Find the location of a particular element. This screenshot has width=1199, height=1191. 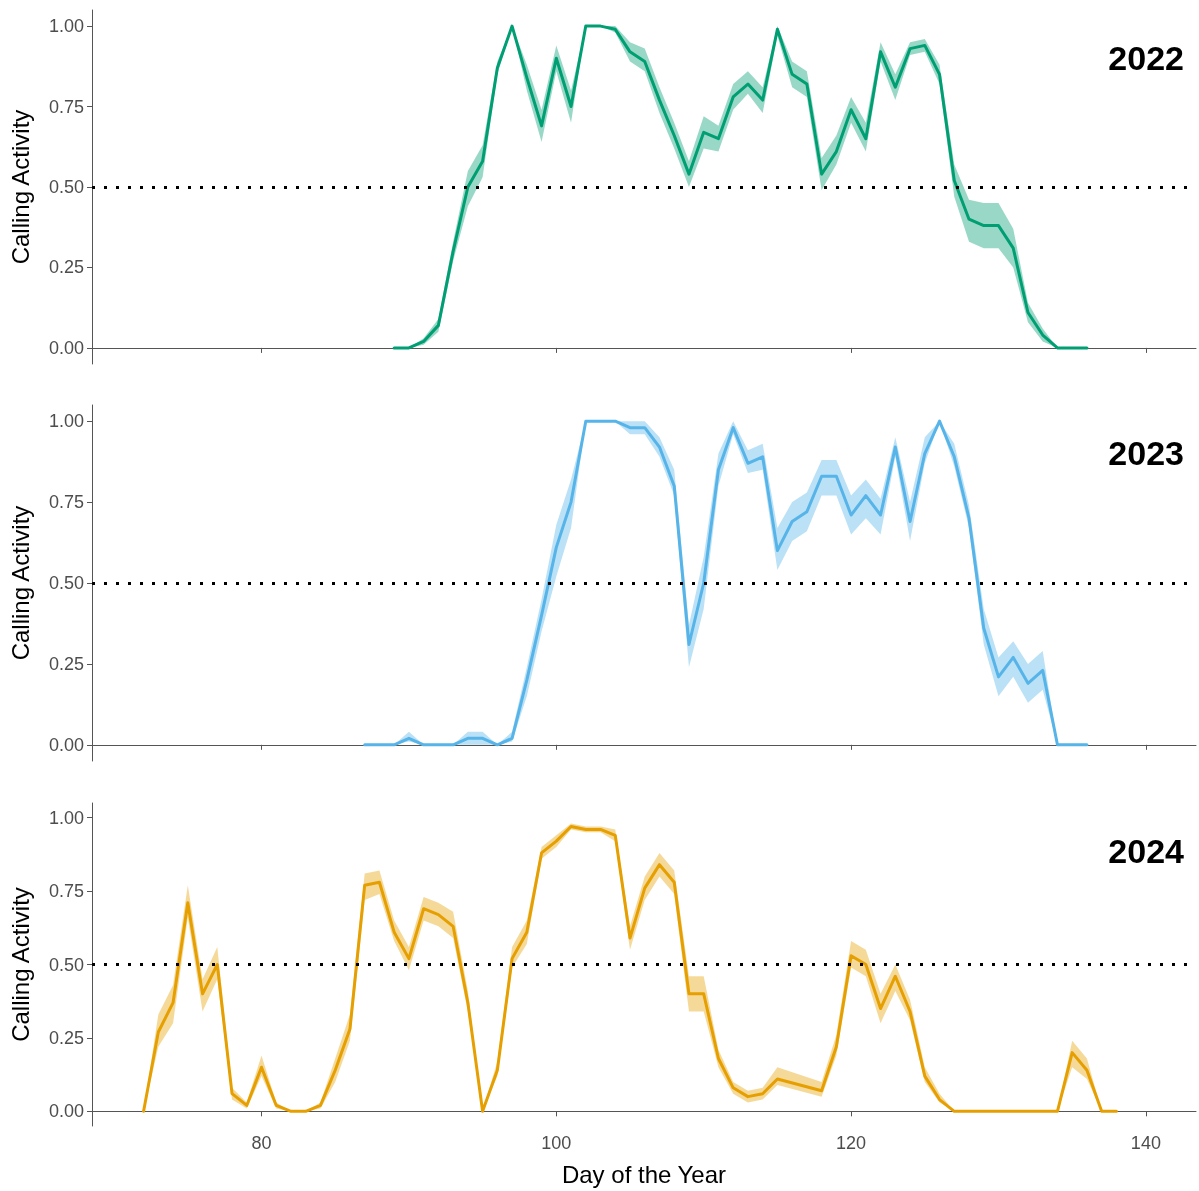

text: 2022 is located at coordinates (1146, 58).